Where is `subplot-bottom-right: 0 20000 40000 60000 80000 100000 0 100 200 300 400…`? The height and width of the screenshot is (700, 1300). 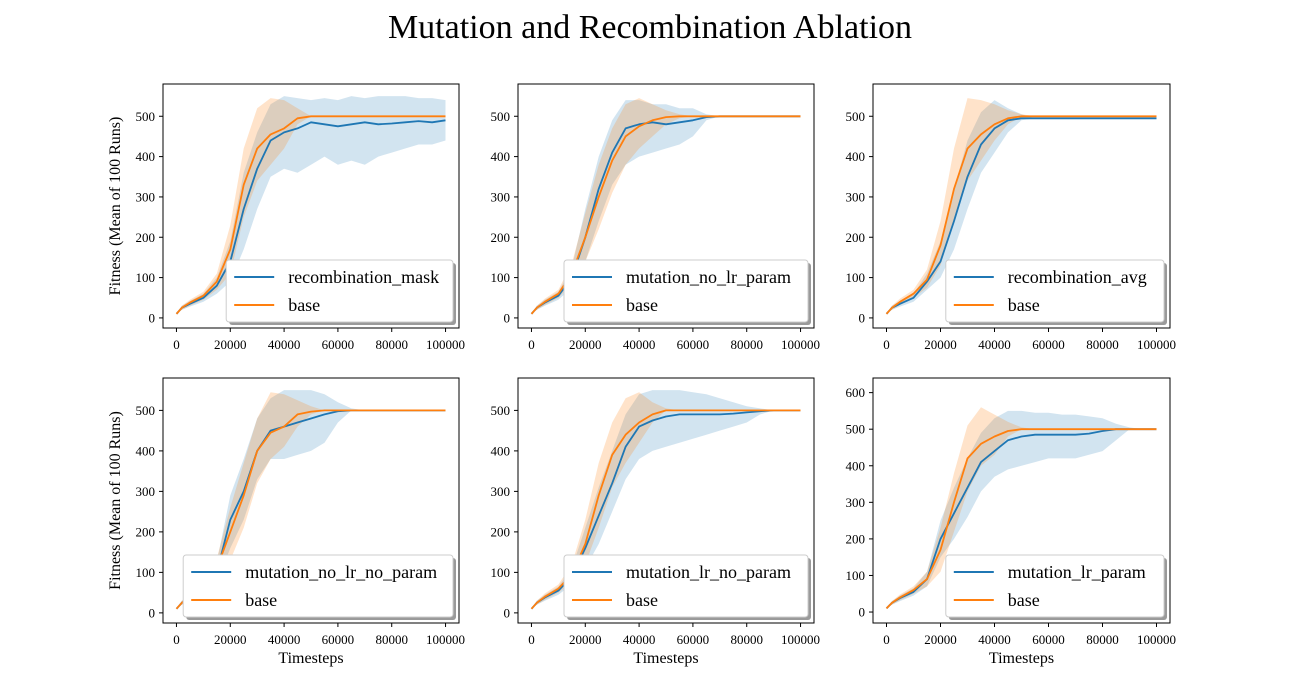 subplot-bottom-right: 0 20000 40000 60000 80000 100000 0 100 200 300 400… is located at coordinates (1011, 522).